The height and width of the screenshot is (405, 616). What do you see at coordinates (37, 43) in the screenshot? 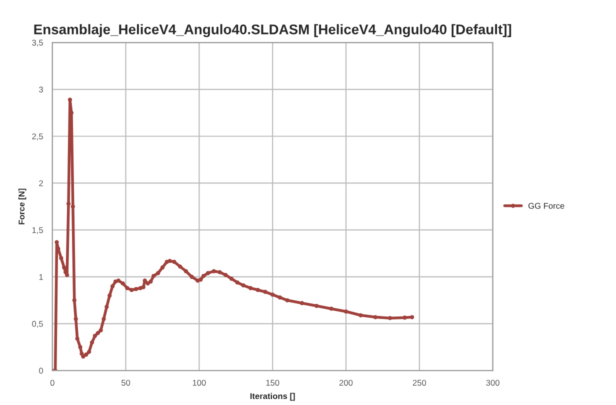
I see `y-tick-label: 3,5` at bounding box center [37, 43].